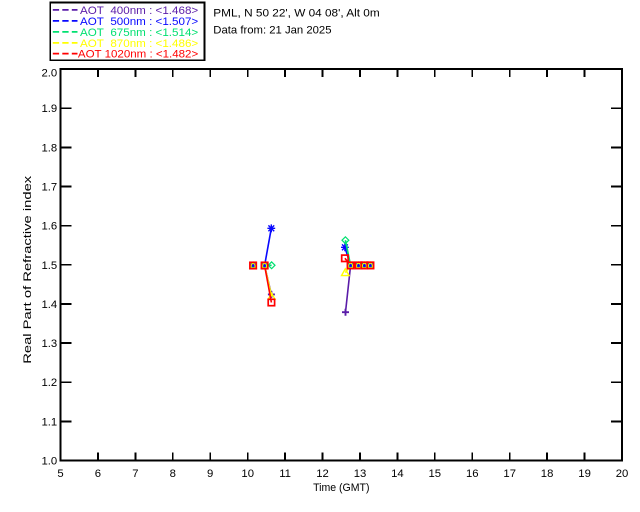 The width and height of the screenshot is (640, 512). I want to click on svg-text: AOT 1020nm : <1.482>, so click(138, 55).